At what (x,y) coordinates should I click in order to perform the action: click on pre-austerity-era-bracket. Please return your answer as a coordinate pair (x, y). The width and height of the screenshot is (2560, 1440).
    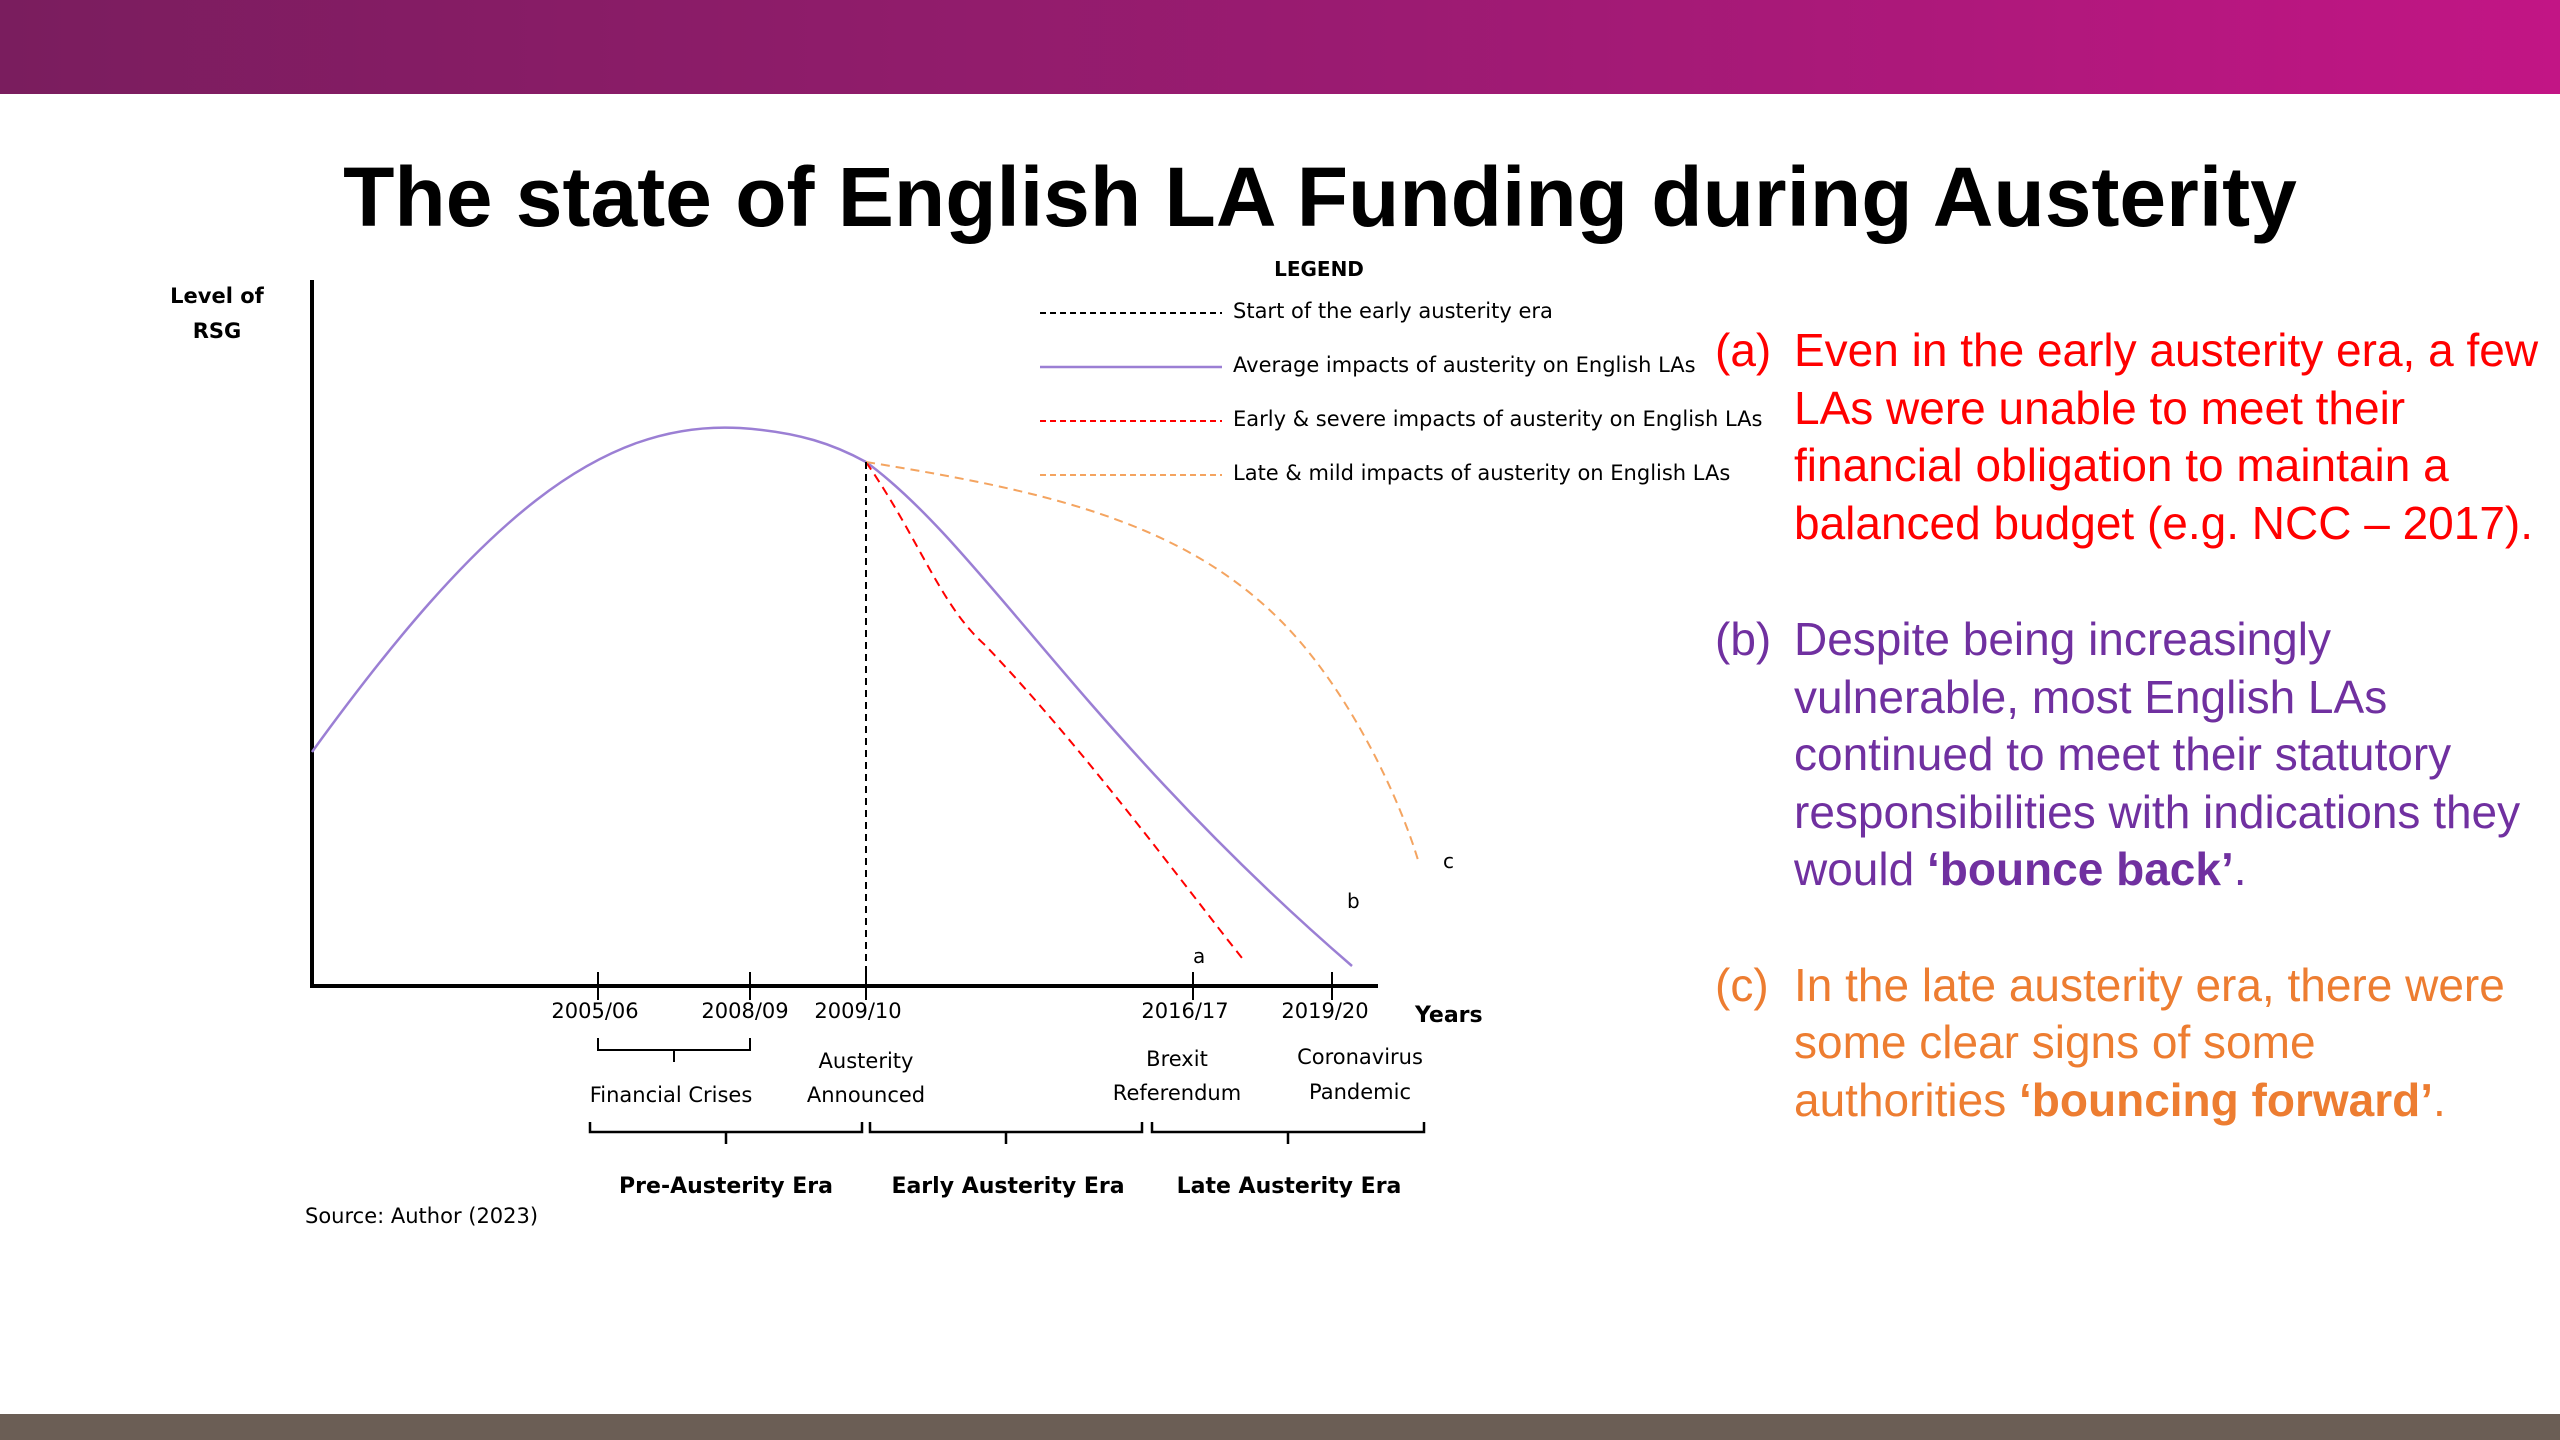
    Looking at the image, I should click on (726, 1133).